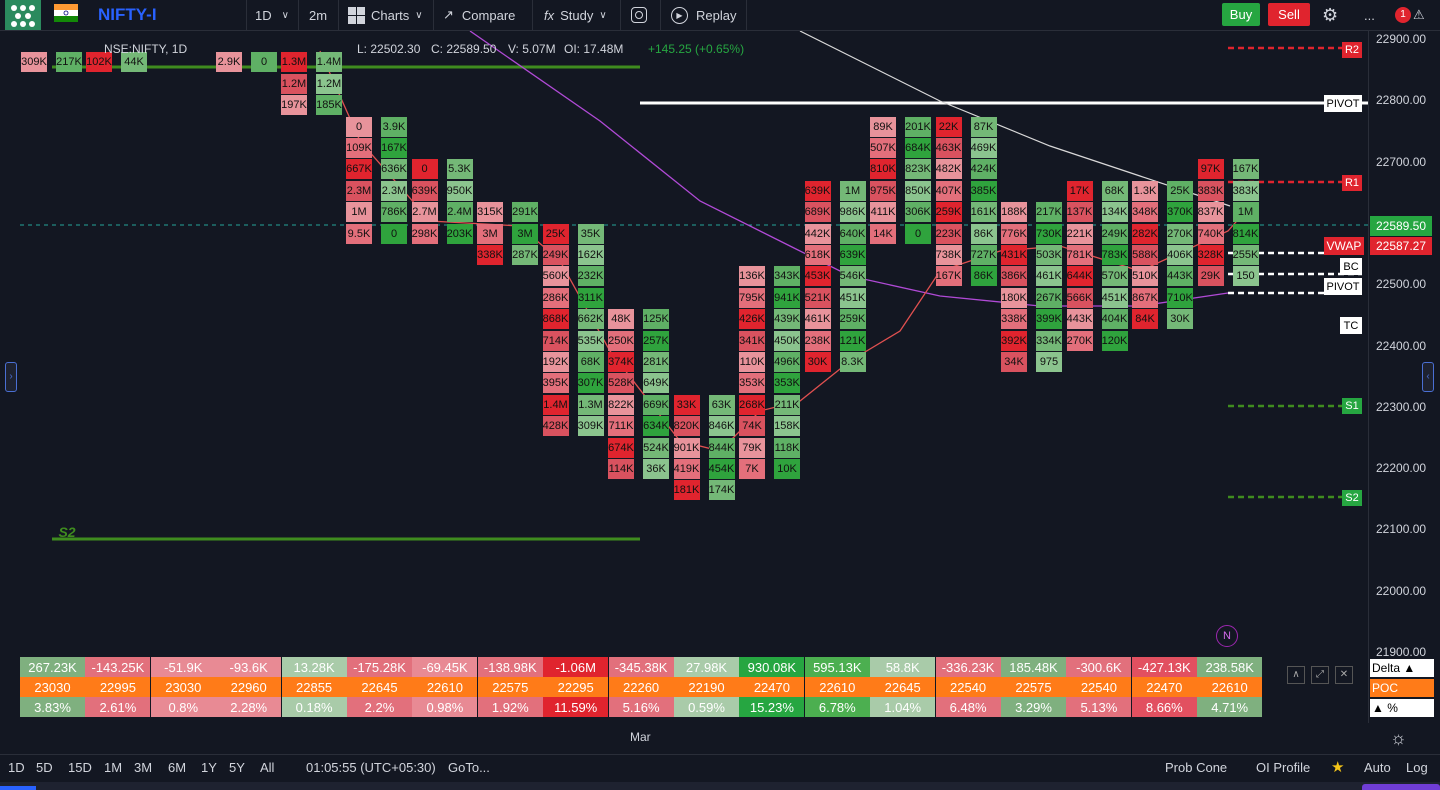 Image resolution: width=1440 pixels, height=790 pixels. I want to click on range-button-1m: 1M, so click(113, 767).